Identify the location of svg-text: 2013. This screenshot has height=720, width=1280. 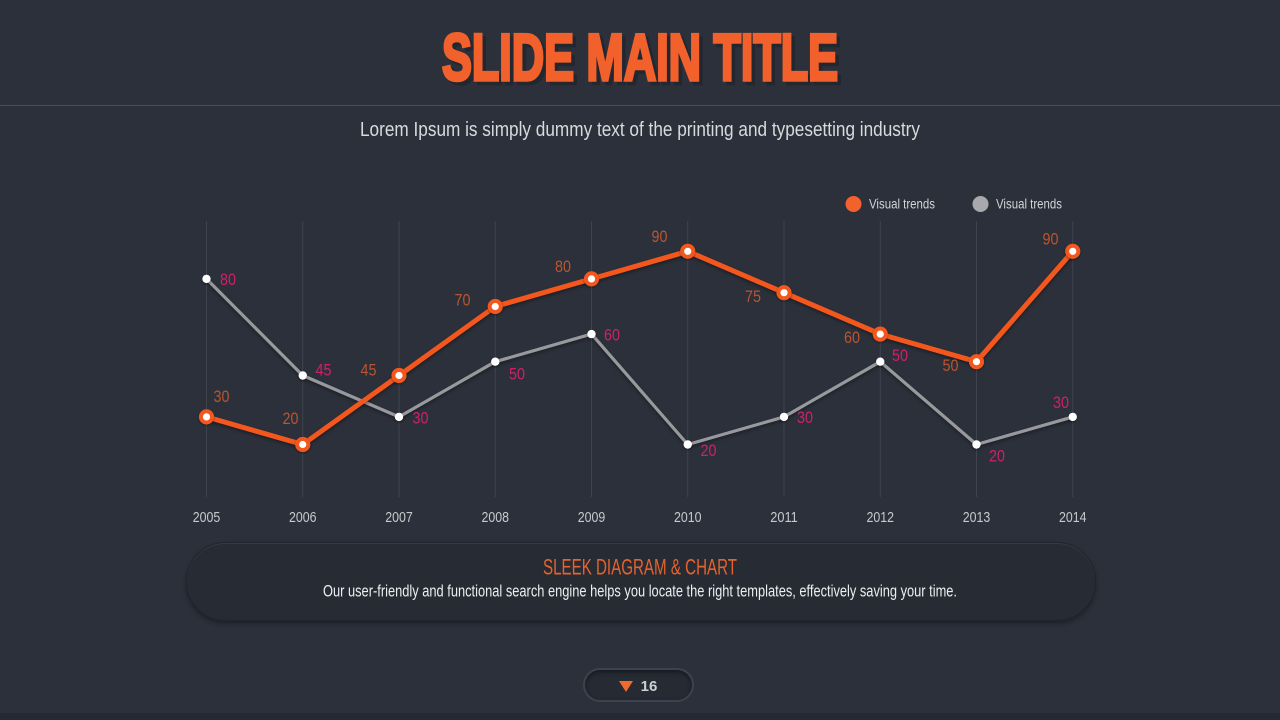
(977, 518).